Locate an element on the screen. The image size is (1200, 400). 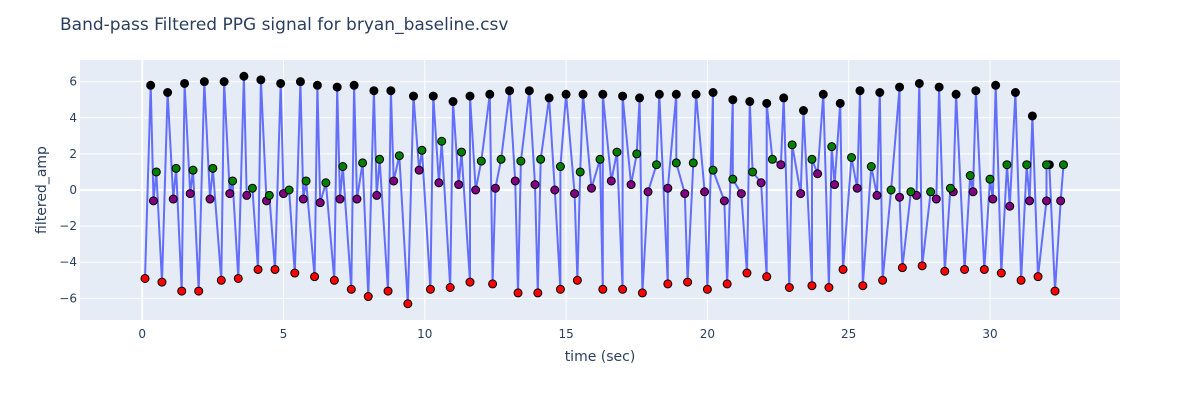
y-tick-label: 2 is located at coordinates (73, 154).